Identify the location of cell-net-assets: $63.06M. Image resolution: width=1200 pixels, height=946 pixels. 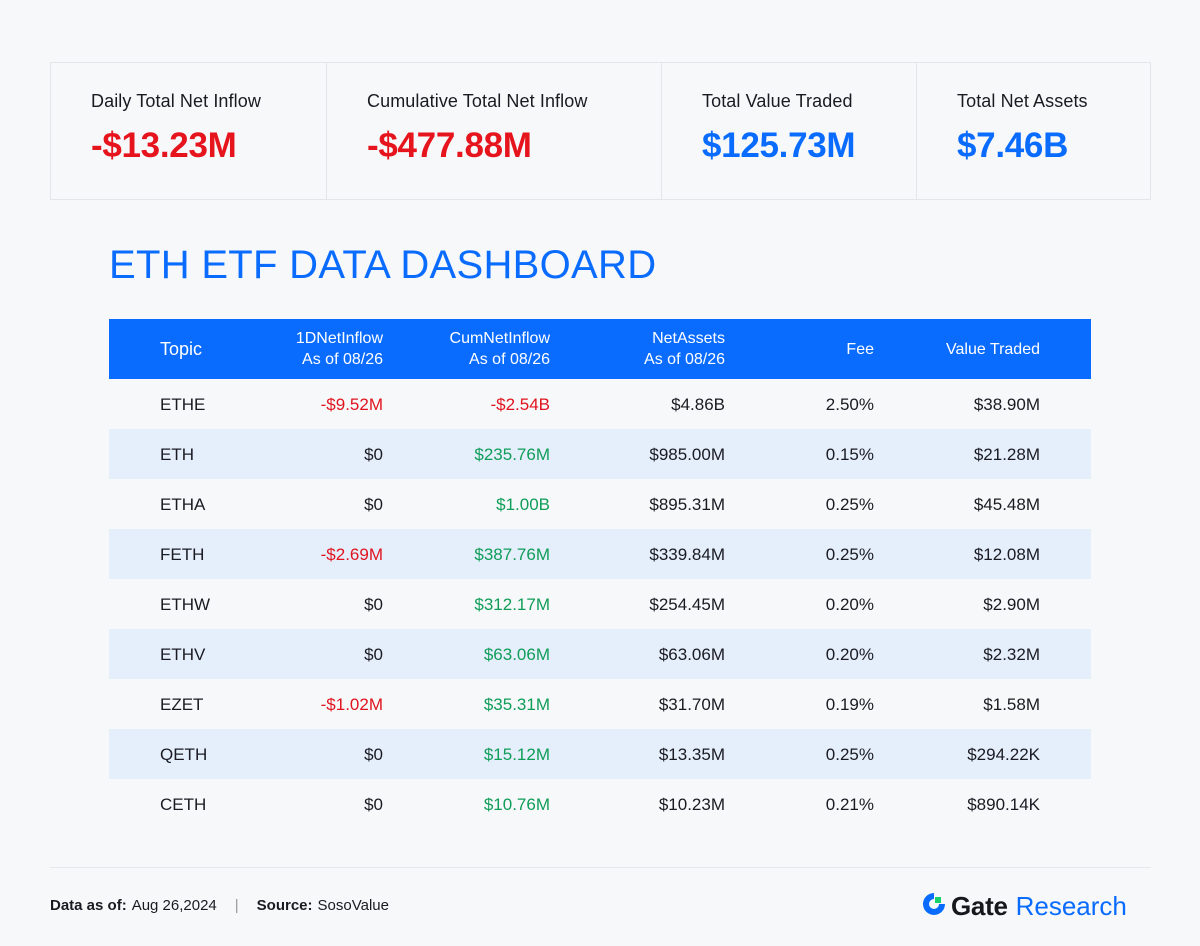
(691, 654).